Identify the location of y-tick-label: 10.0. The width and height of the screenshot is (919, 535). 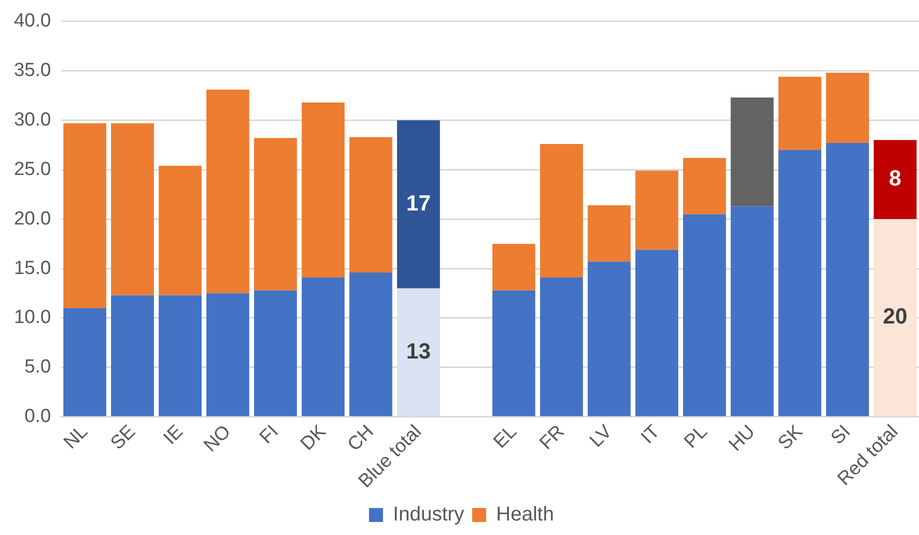
(32, 317).